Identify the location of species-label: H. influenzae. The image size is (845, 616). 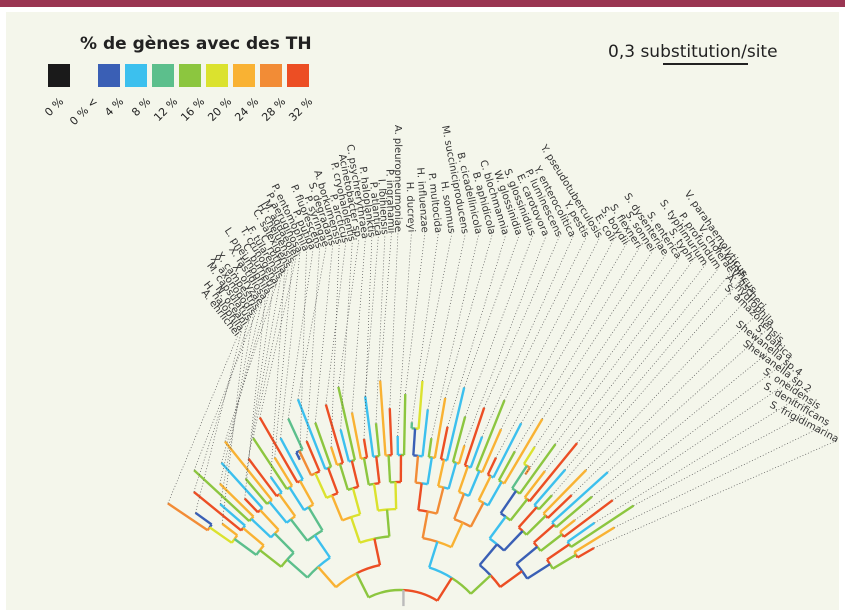
(422, 200).